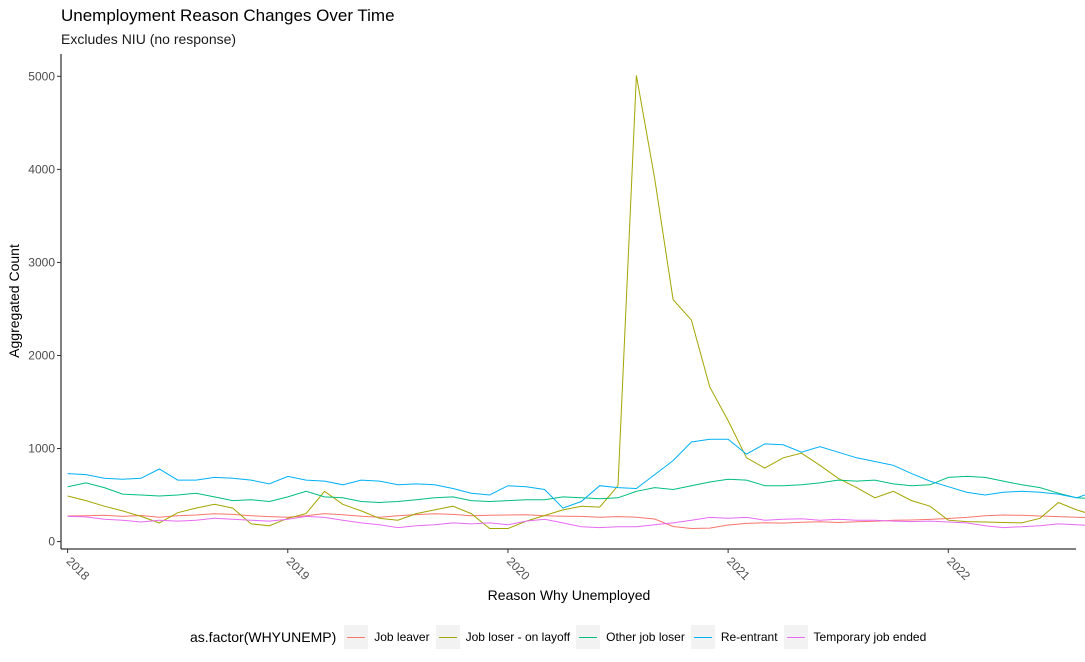 Image resolution: width=1085 pixels, height=662 pixels. What do you see at coordinates (958, 568) in the screenshot?
I see `x-tick-label: 2022` at bounding box center [958, 568].